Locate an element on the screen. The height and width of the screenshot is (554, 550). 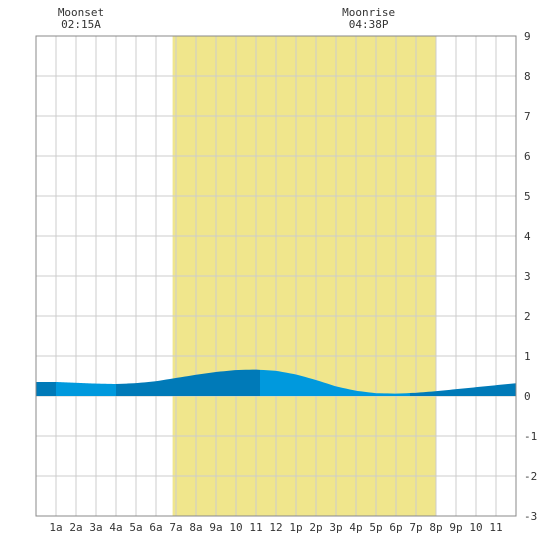
y-tick-label: -2 is located at coordinates (530, 476).